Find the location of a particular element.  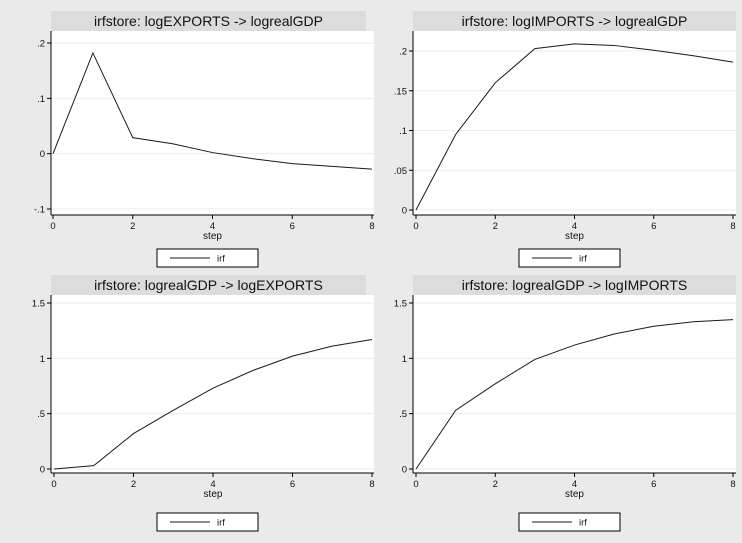

y-tick-label: .15 is located at coordinates (400, 91).